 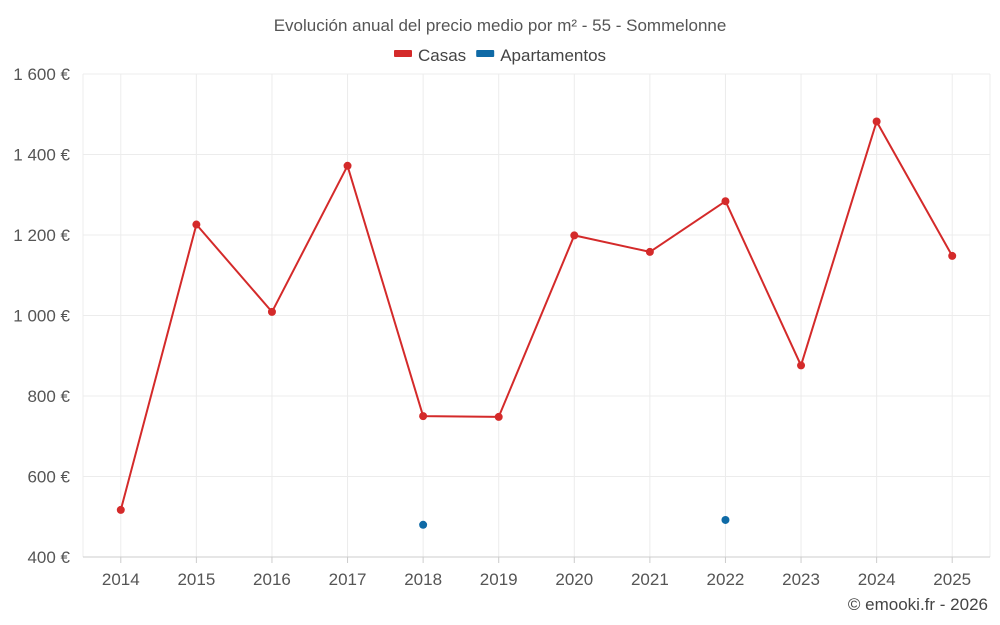 I want to click on legend-item: Apartamentos, so click(x=541, y=55).